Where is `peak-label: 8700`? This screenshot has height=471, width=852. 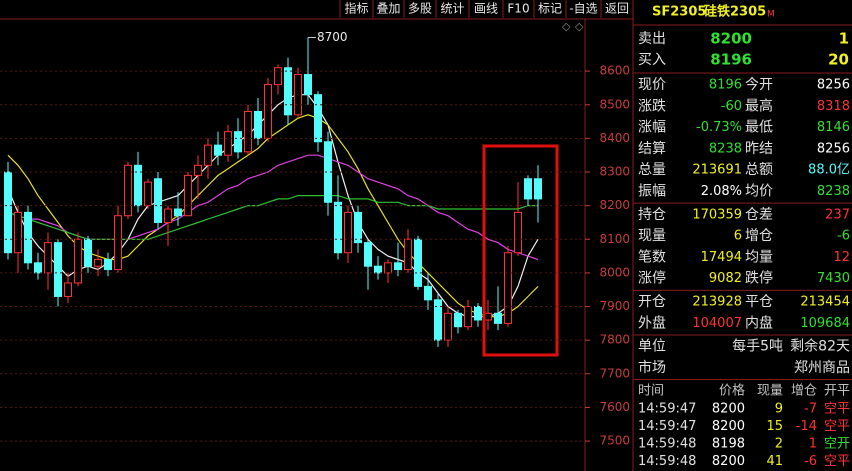
peak-label: 8700 is located at coordinates (332, 37).